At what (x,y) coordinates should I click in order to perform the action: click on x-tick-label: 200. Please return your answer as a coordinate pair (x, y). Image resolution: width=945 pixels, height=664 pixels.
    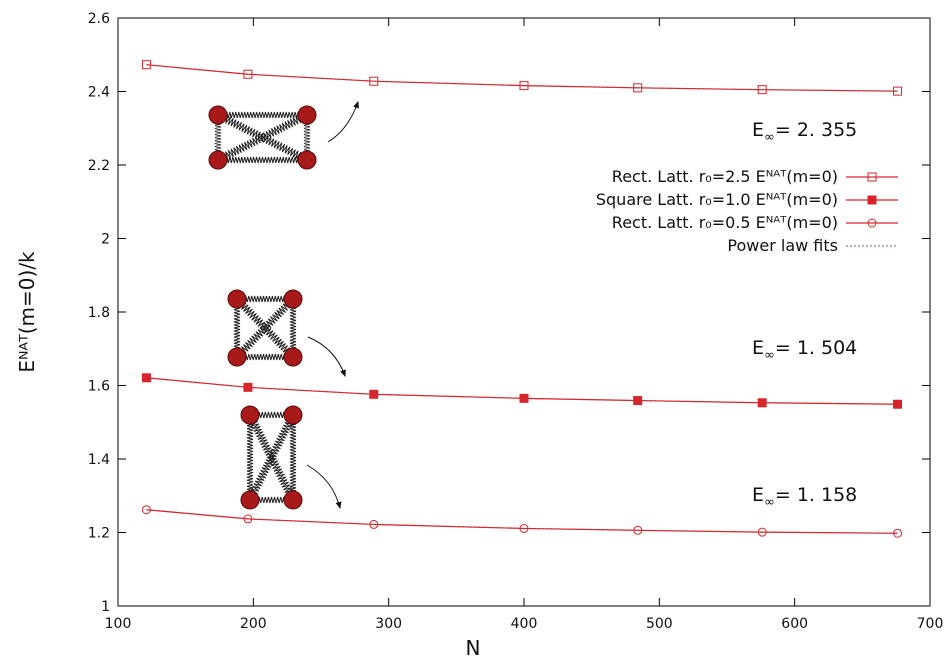
    Looking at the image, I should click on (253, 624).